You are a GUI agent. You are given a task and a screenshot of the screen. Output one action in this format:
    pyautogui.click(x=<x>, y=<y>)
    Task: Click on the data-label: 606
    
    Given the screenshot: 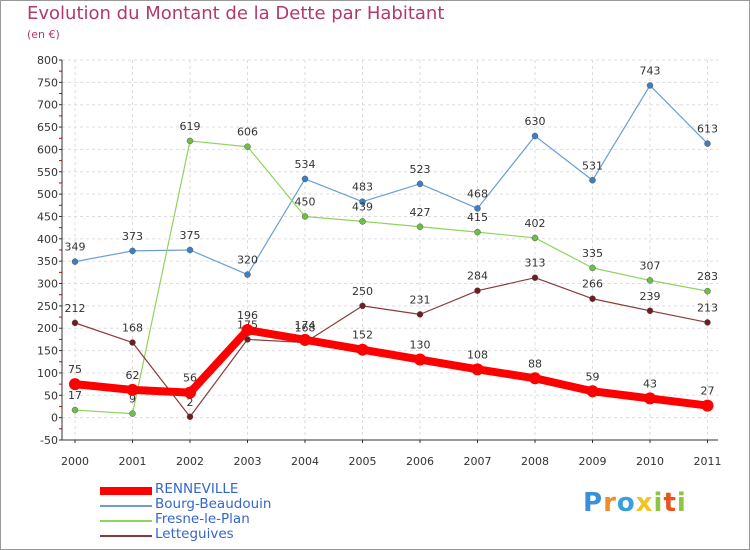 What is the action you would take?
    pyautogui.click(x=247, y=132)
    